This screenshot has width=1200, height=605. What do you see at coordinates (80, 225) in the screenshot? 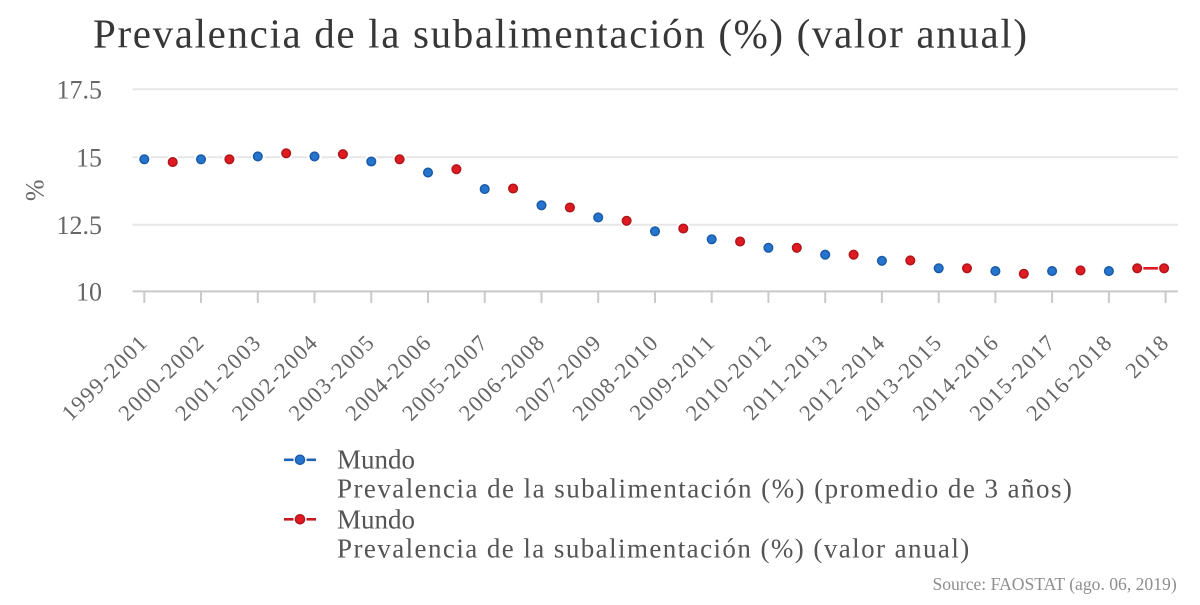
I see `svg-text: 12.5` at bounding box center [80, 225].